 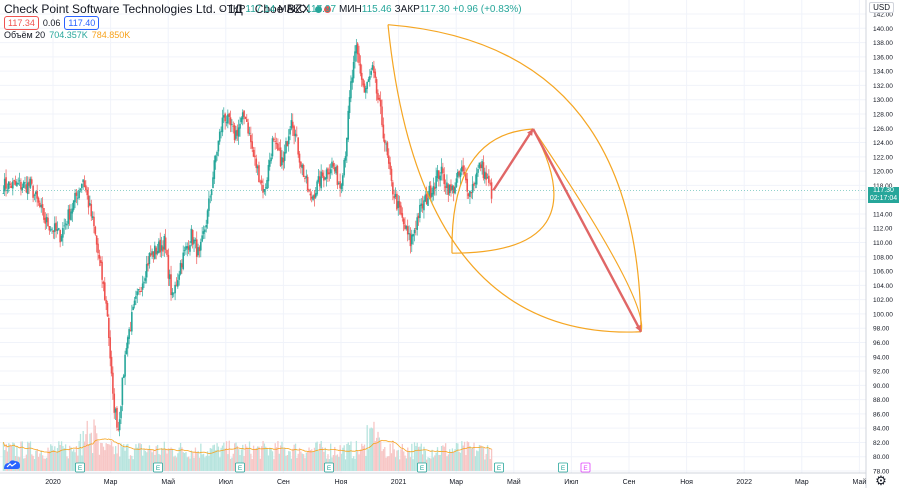 I want to click on currency-button: USD, so click(x=881, y=7).